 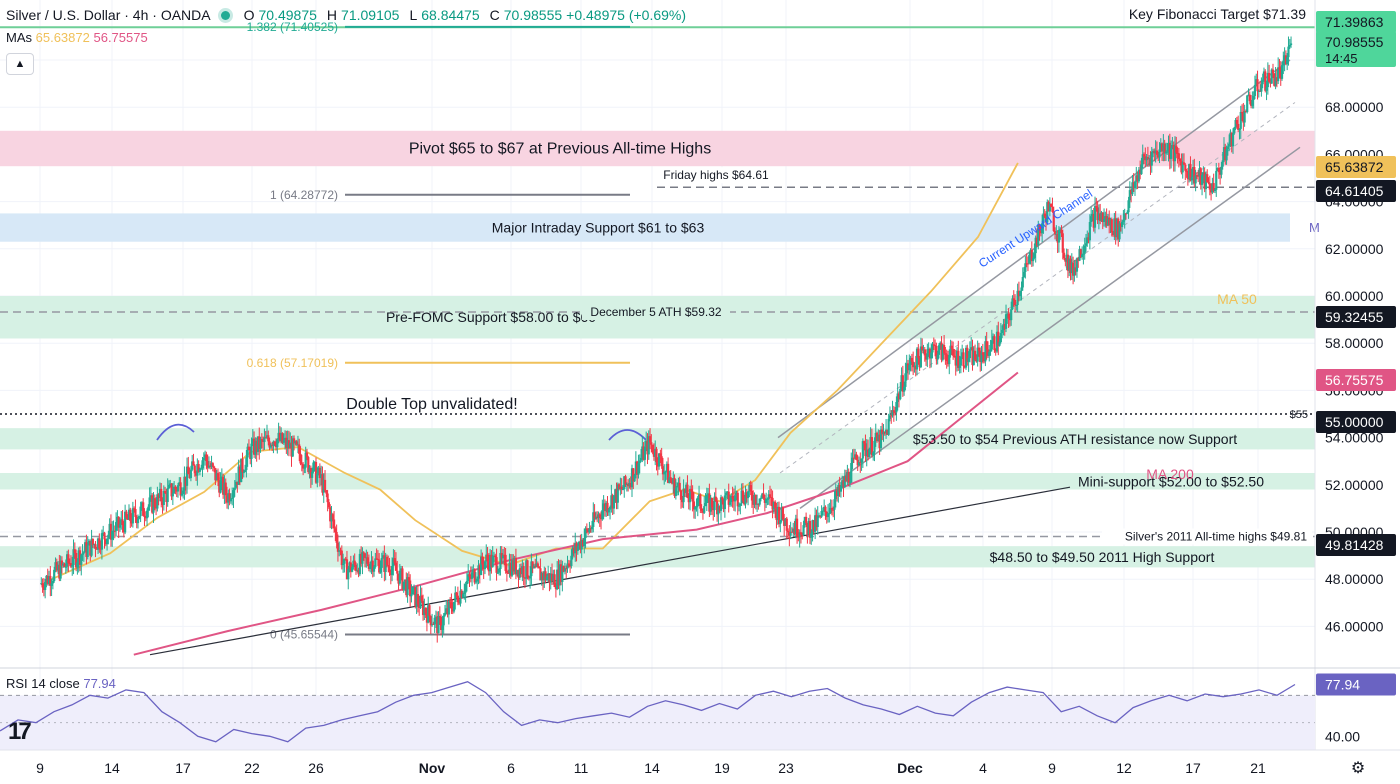 I want to click on ma-legend: MAs 65.63872 56.75575, so click(x=77, y=37).